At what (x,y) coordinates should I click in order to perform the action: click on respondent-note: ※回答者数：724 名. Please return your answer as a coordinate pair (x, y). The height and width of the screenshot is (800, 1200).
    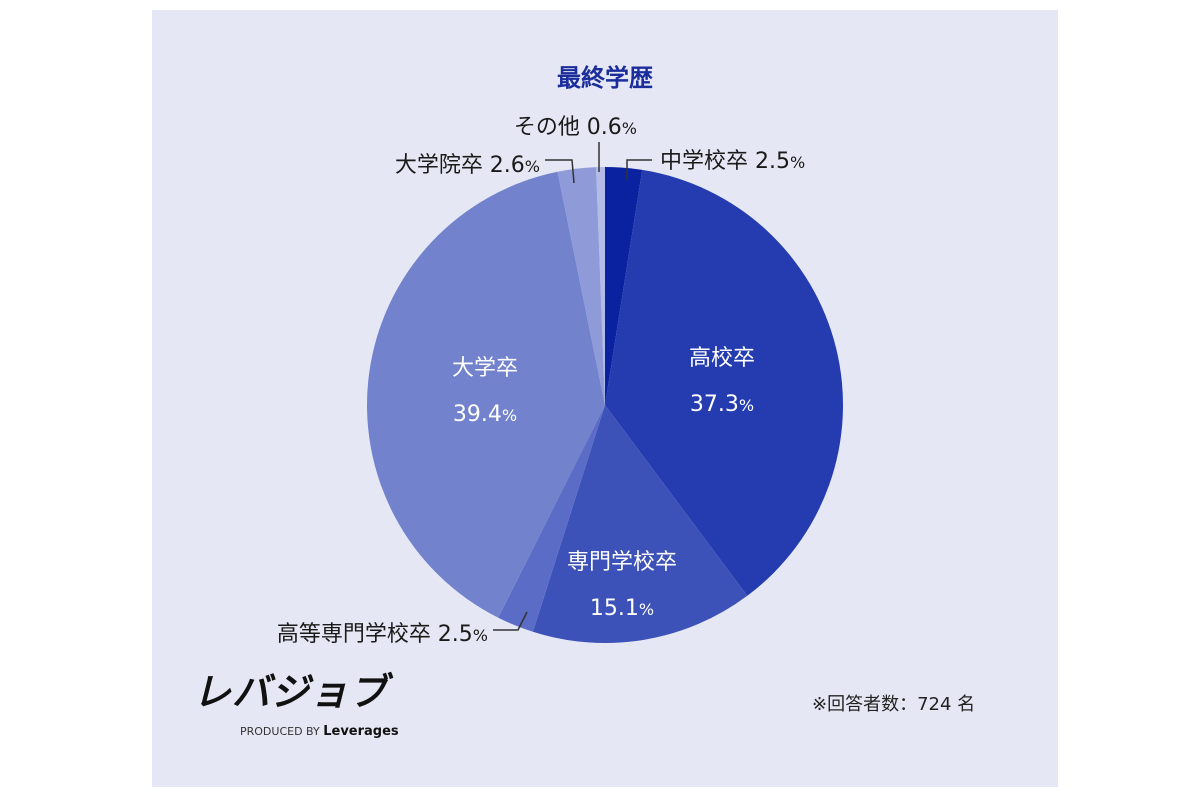
    Looking at the image, I should click on (894, 704).